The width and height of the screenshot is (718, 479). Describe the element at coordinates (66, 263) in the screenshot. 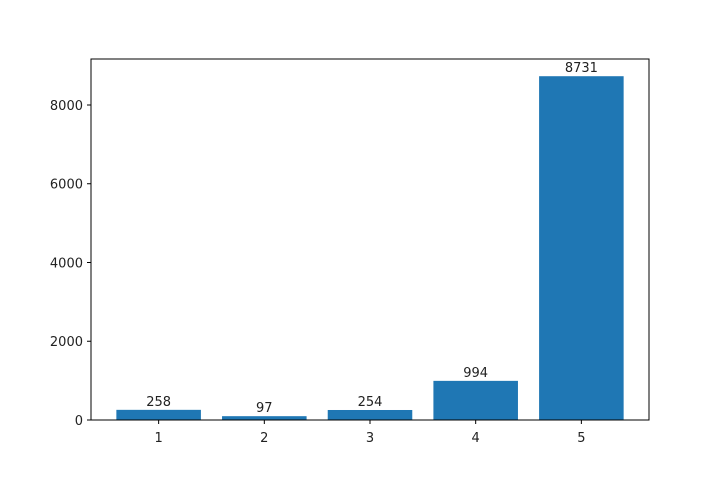

I see `y-tick-label: 4000` at that location.